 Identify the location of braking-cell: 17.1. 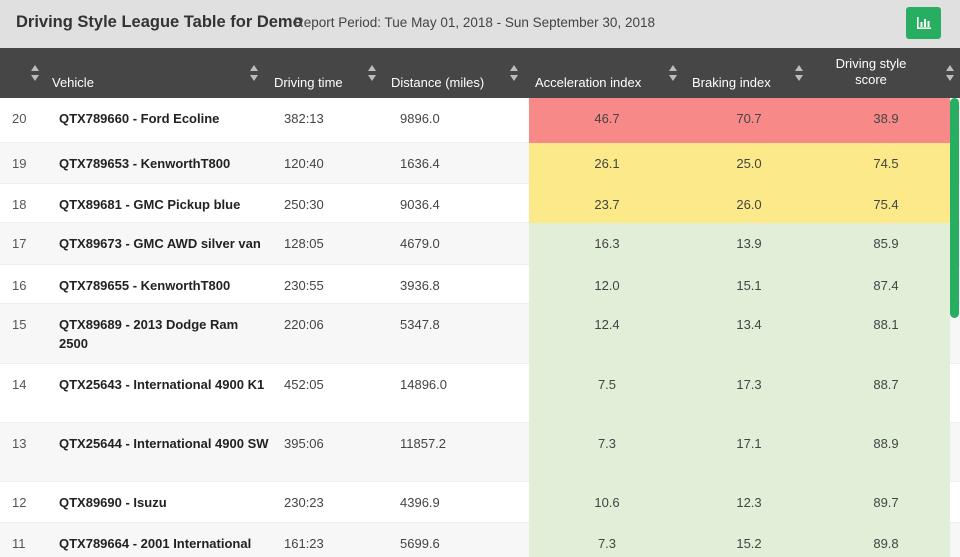
(749, 443).